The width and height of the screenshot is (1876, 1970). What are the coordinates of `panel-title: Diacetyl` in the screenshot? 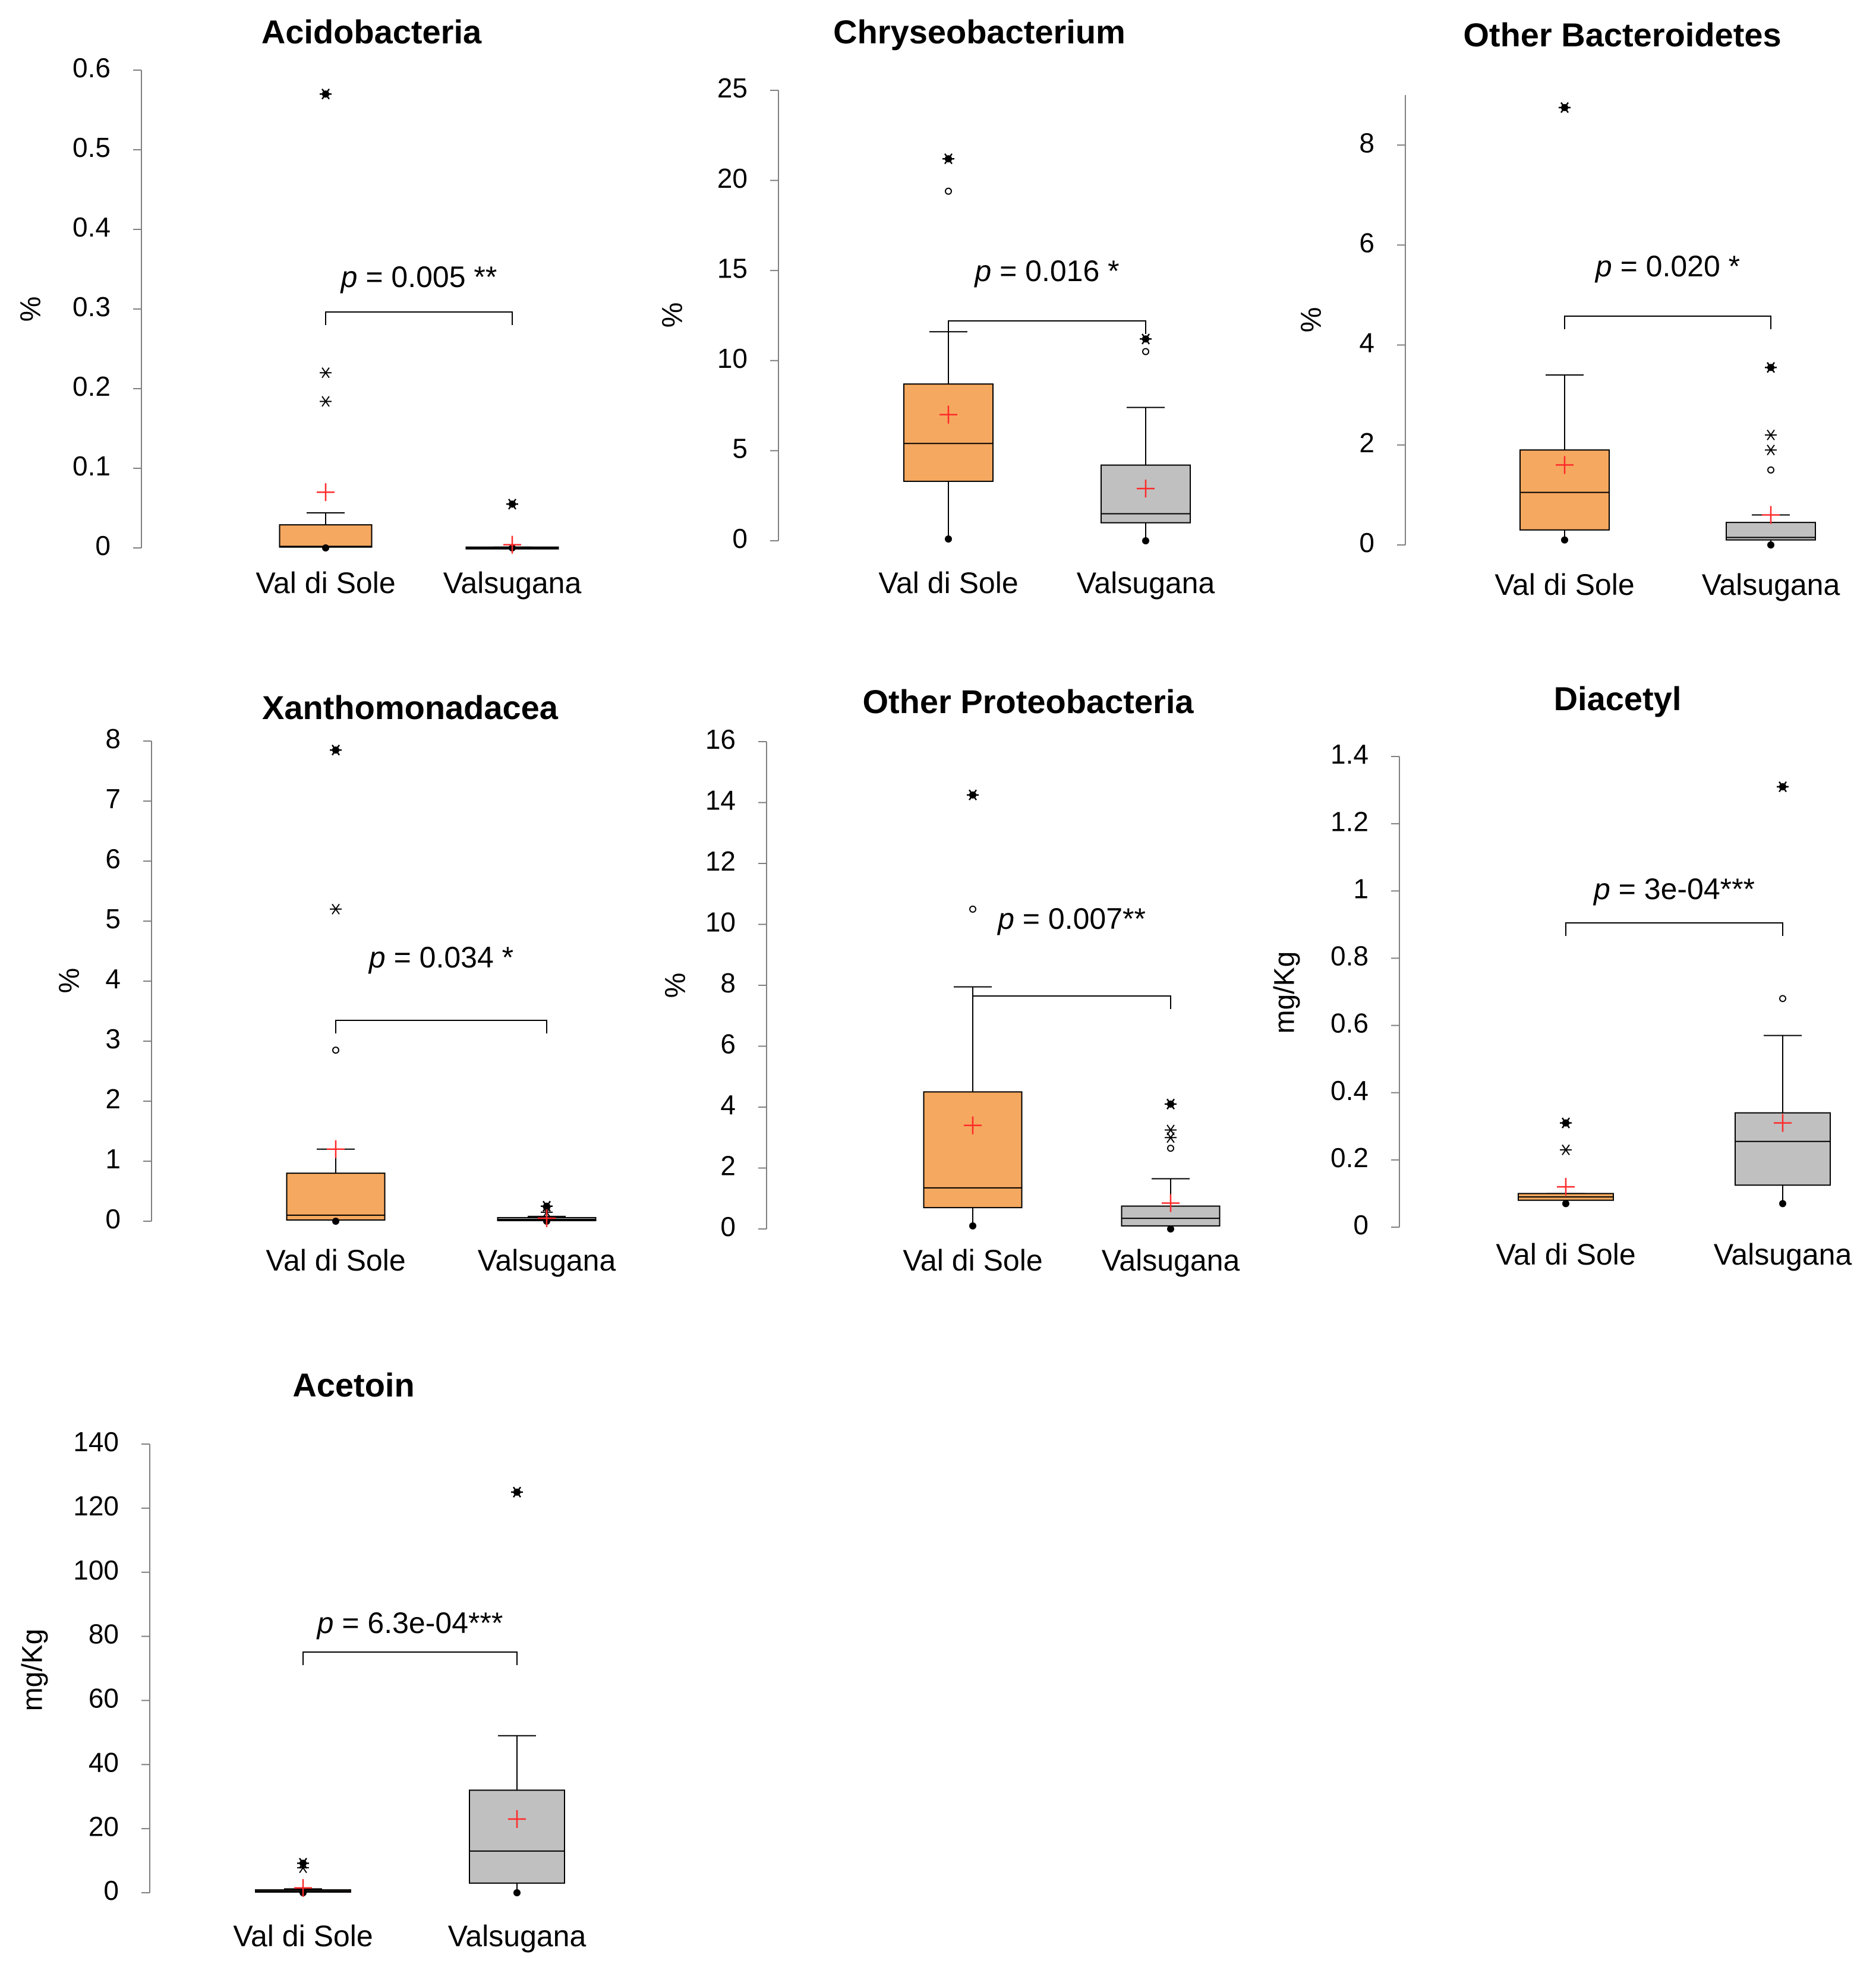 It's located at (1618, 699).